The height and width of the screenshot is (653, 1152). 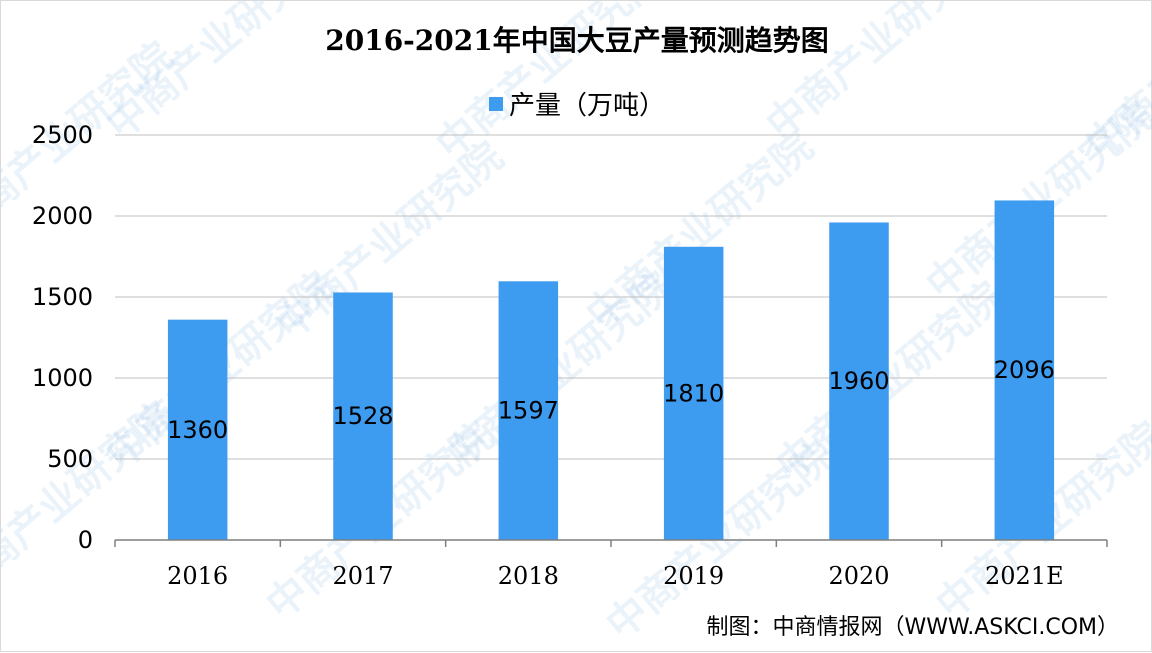 What do you see at coordinates (912, 627) in the screenshot?
I see `source-note: 制图：中商情报网（WWW.ASKCI.COM）` at bounding box center [912, 627].